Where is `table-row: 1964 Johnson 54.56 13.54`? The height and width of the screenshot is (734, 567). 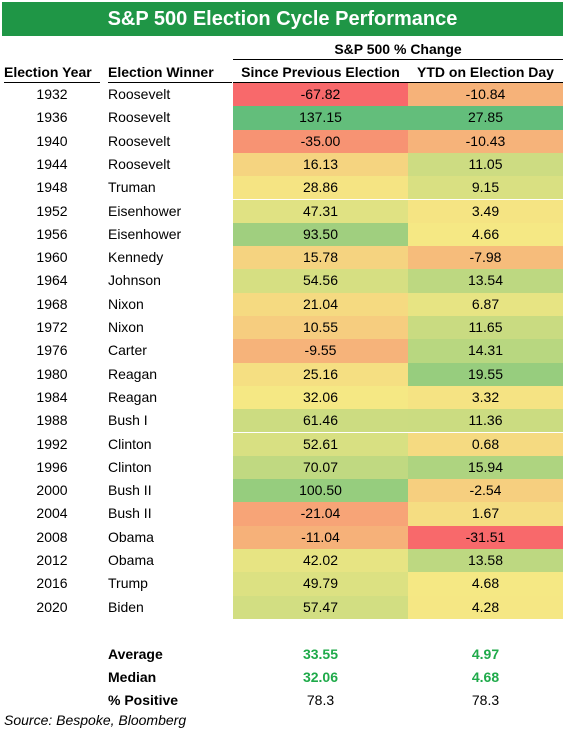 table-row: 1964 Johnson 54.56 13.54 is located at coordinates (283, 281).